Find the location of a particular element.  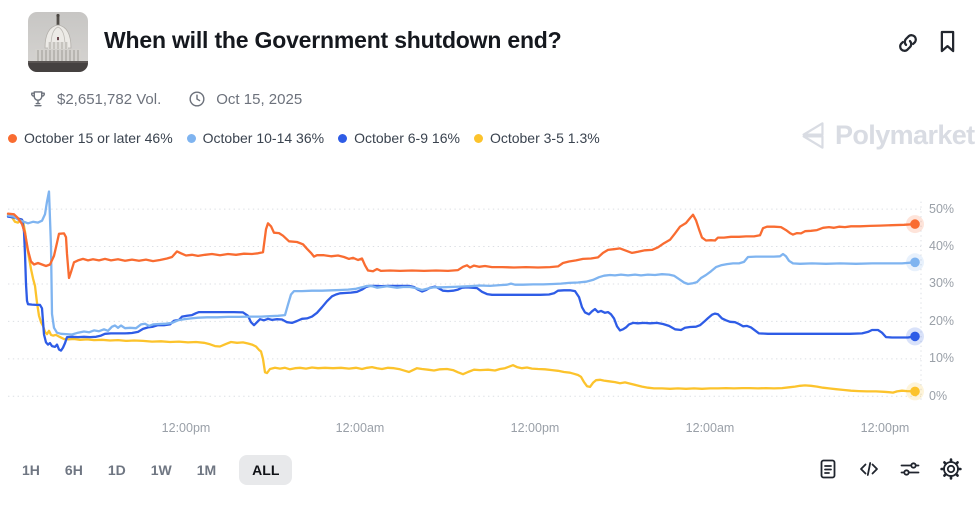

trophy-icon is located at coordinates (38, 99).